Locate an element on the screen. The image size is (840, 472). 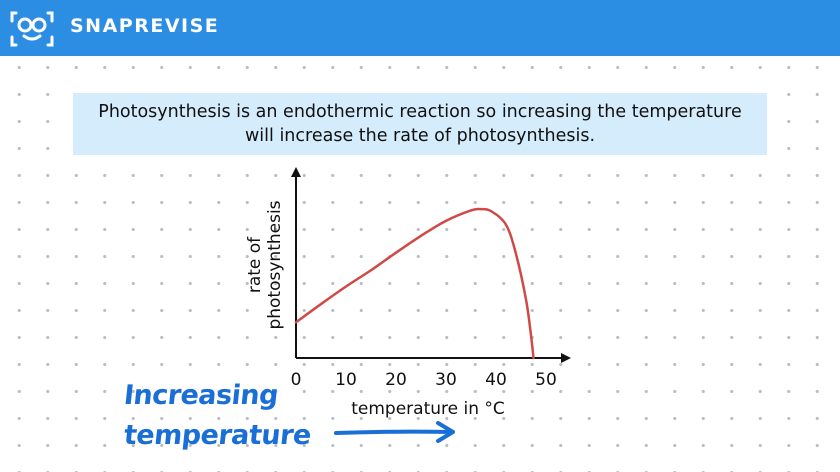
x-axis-label: temperature in °C is located at coordinates (428, 409).